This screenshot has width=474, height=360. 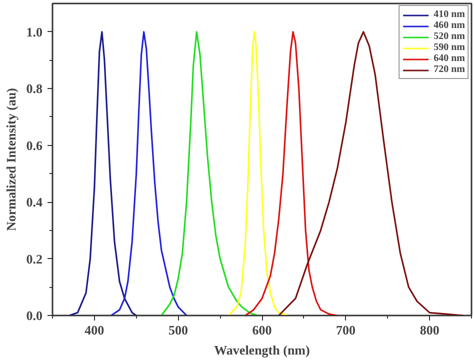 What do you see at coordinates (430, 330) in the screenshot?
I see `x-tick-label: 800` at bounding box center [430, 330].